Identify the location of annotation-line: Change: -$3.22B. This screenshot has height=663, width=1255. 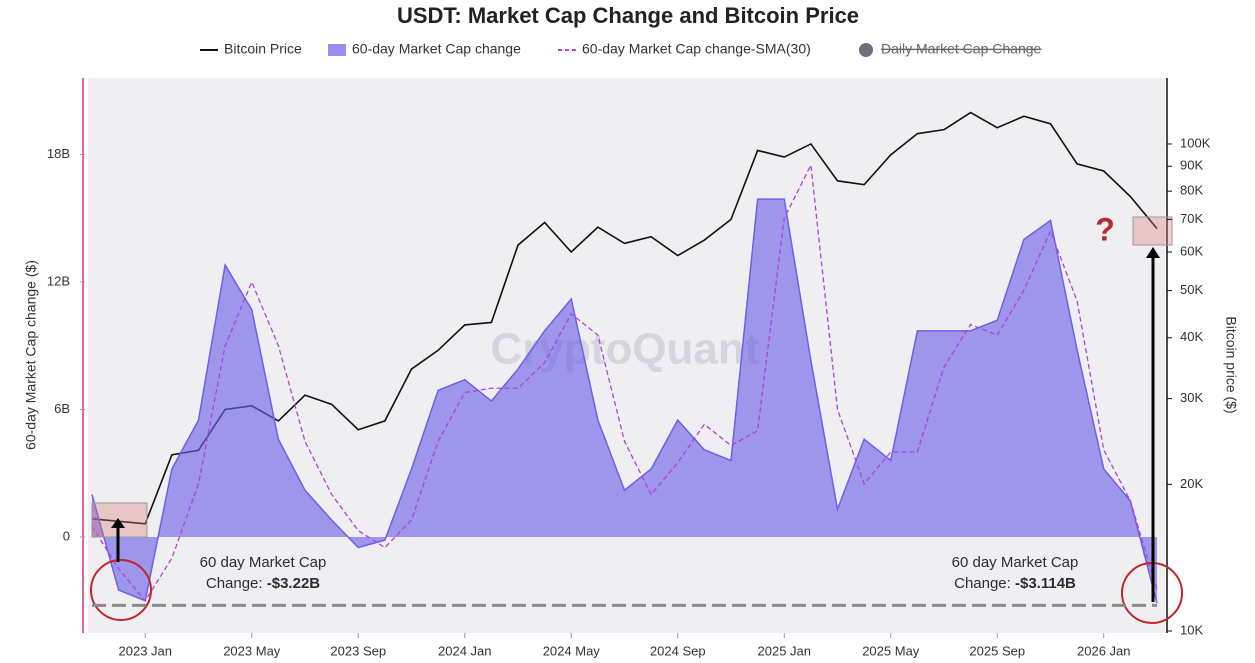
(263, 583).